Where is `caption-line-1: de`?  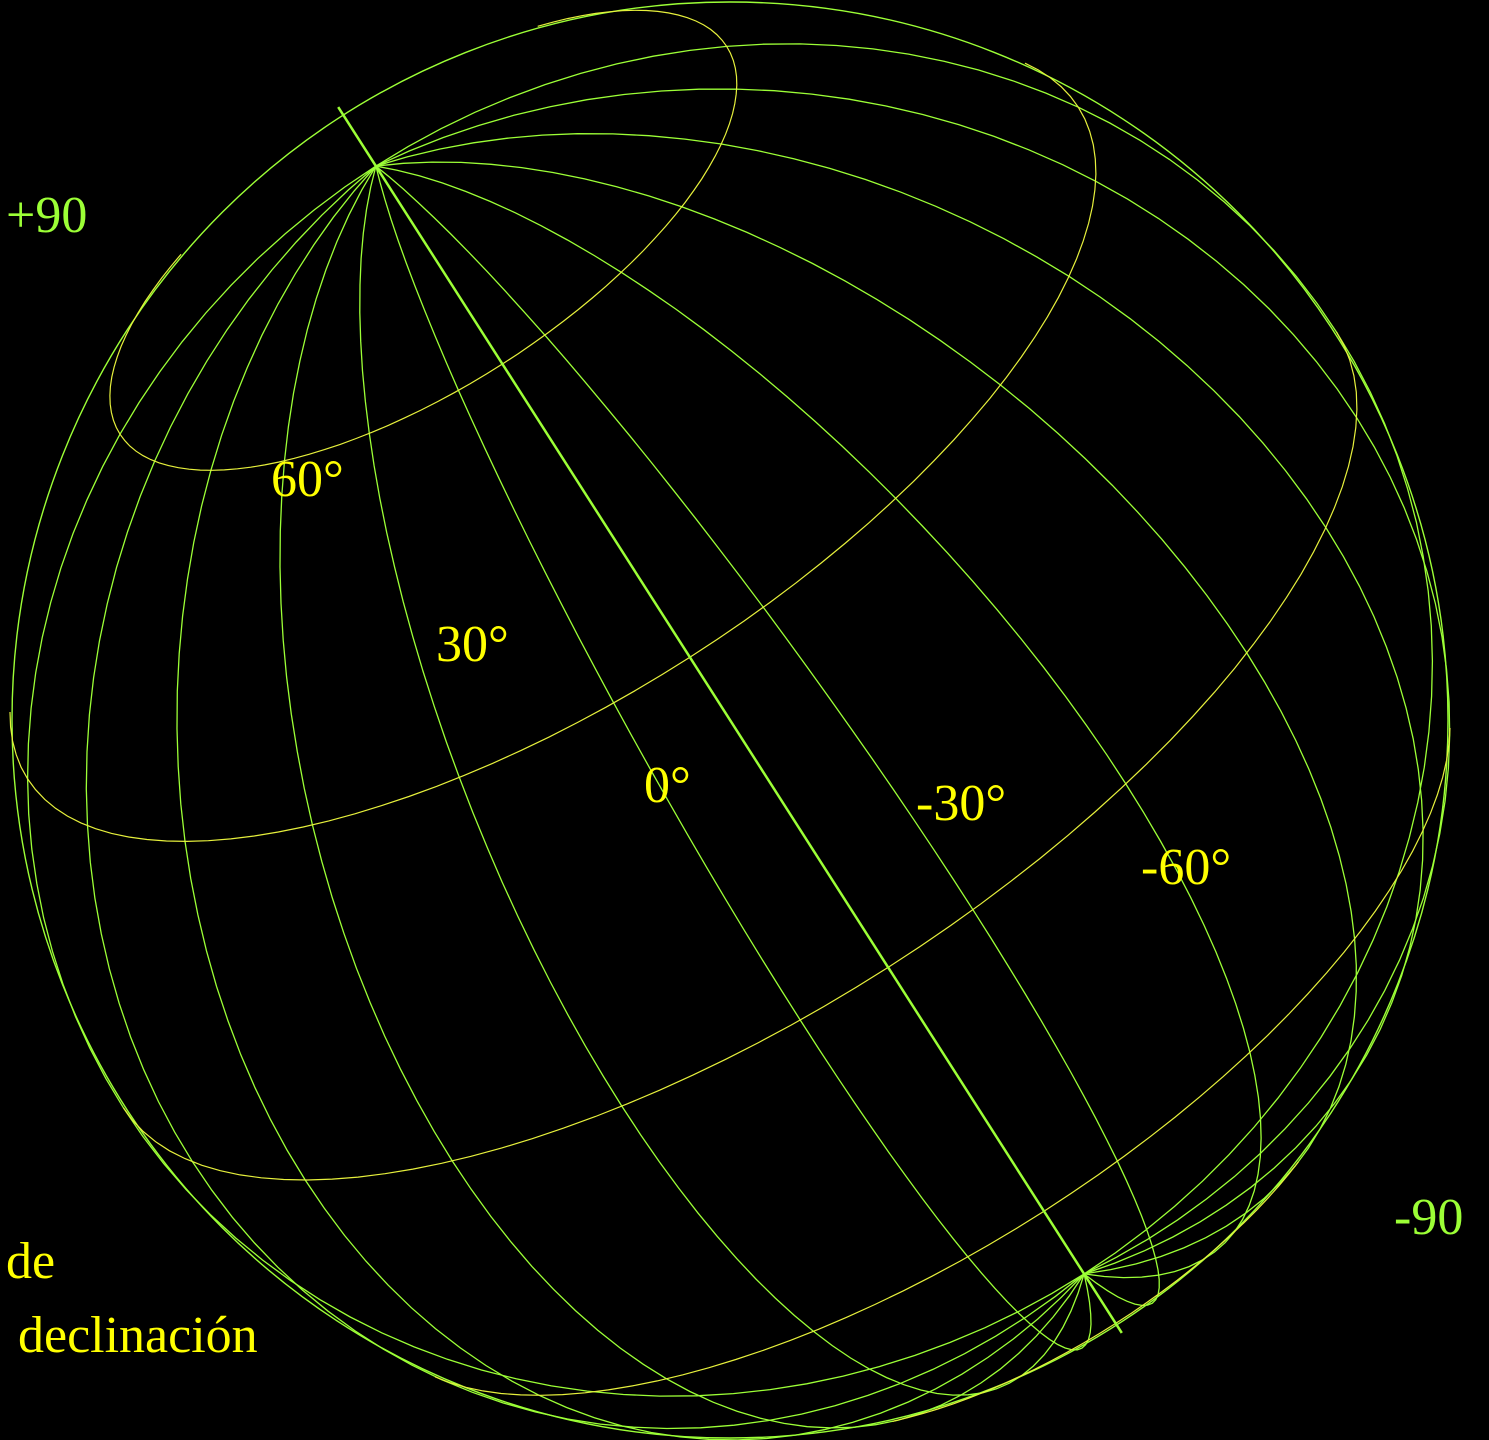 caption-line-1: de is located at coordinates (31, 1261).